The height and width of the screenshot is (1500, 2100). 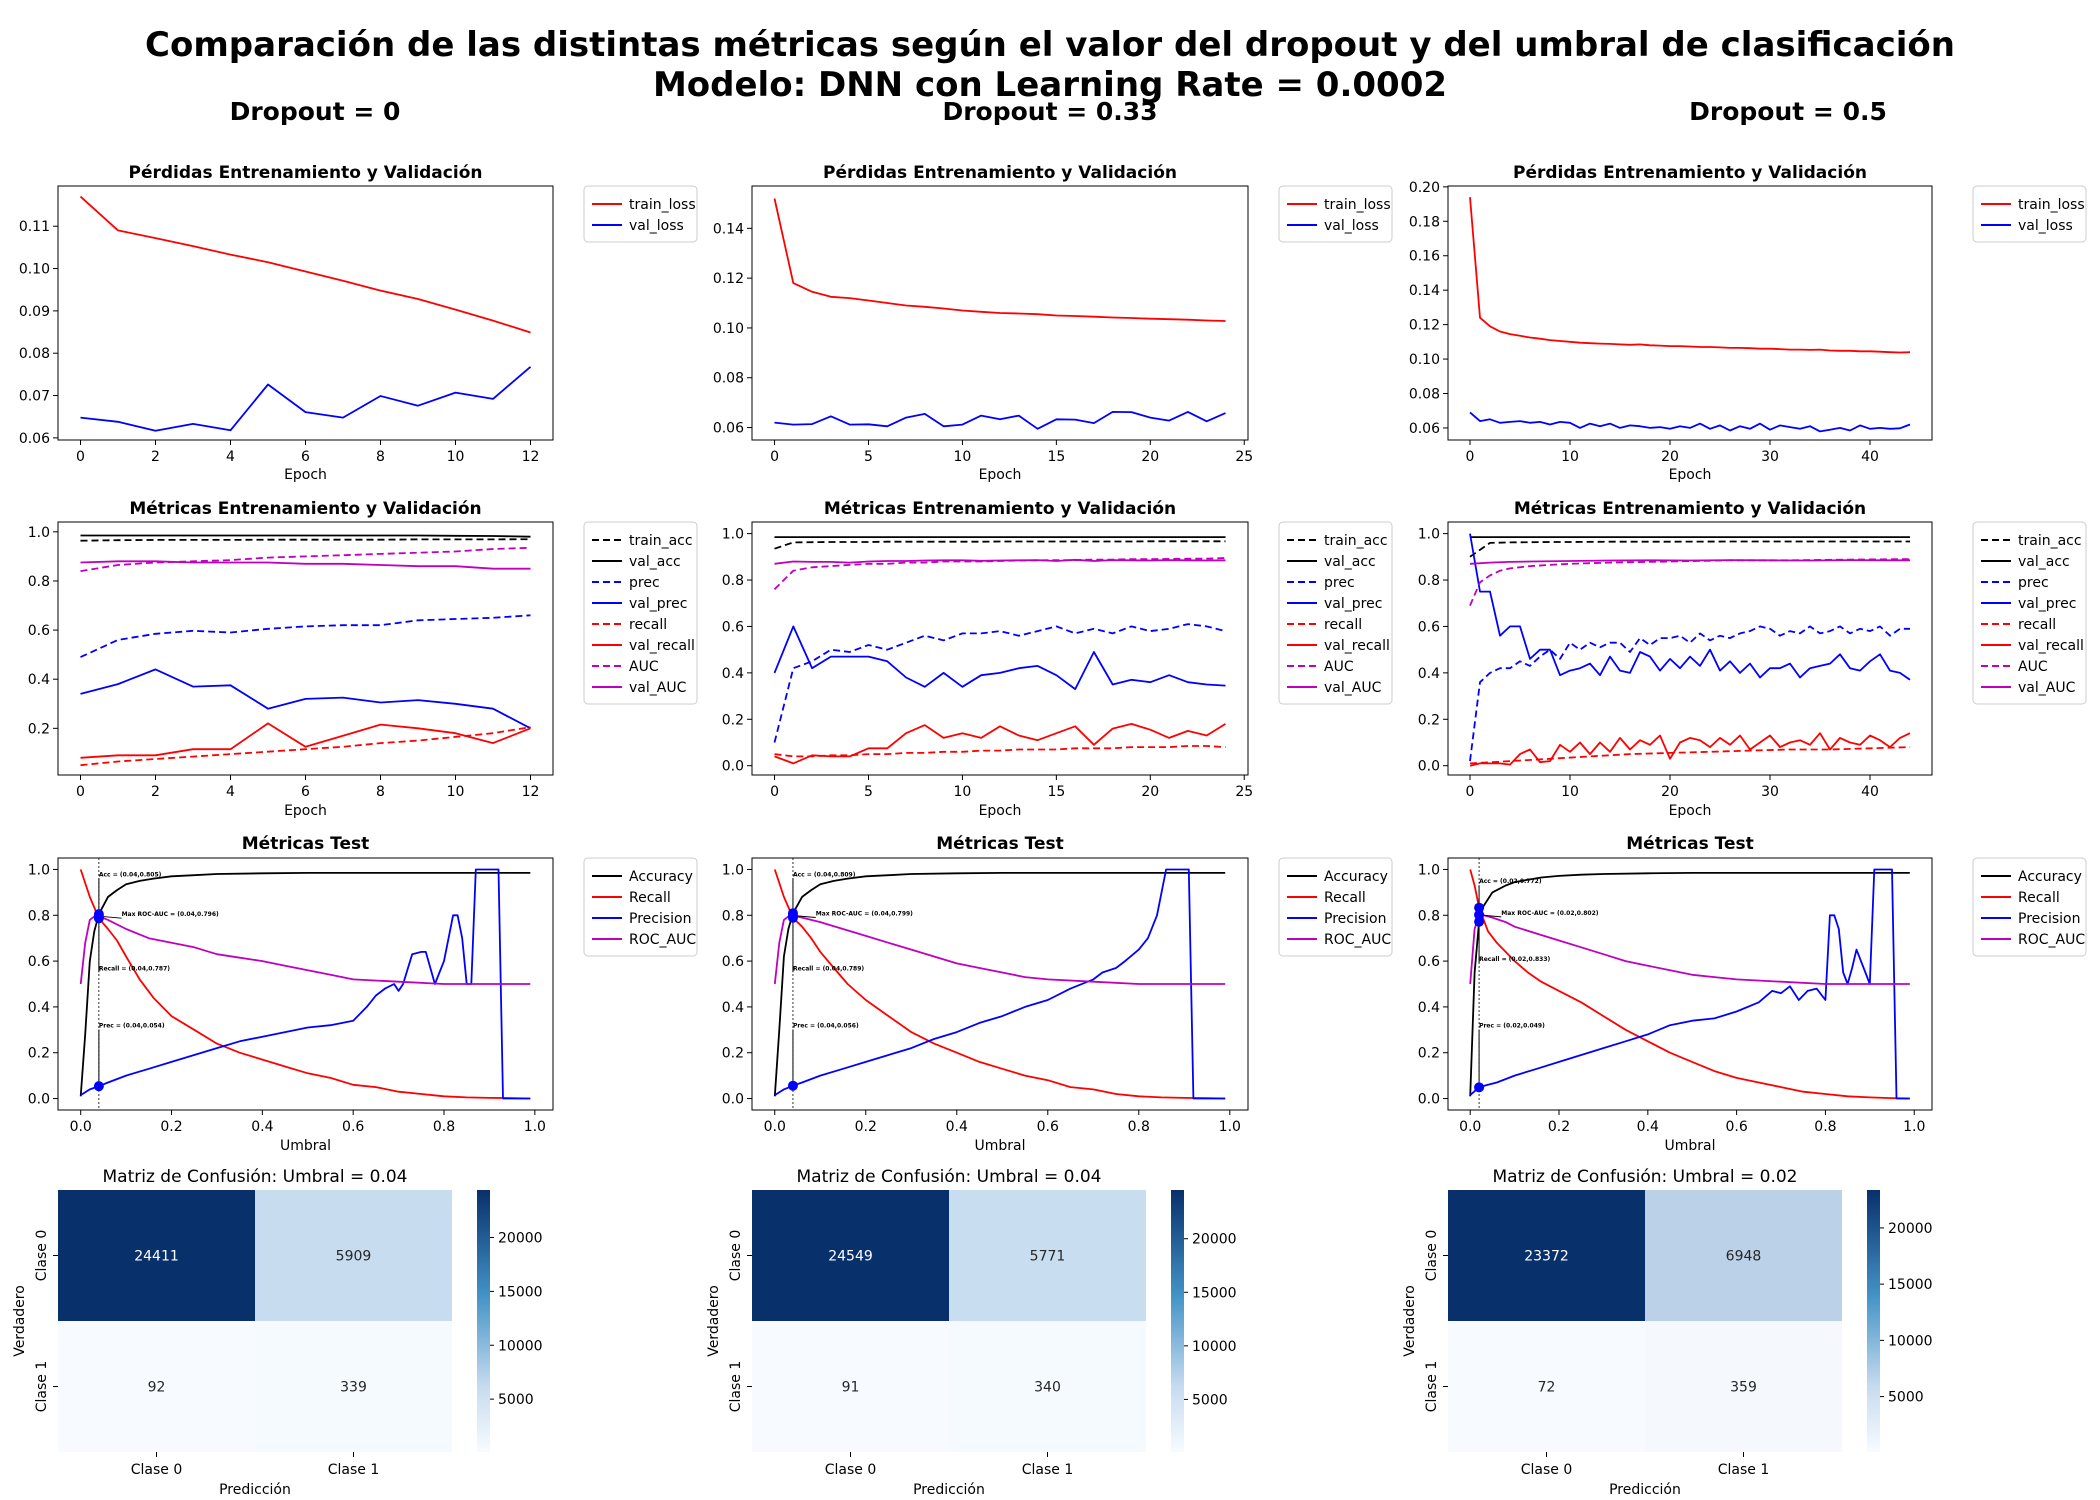 What do you see at coordinates (1690, 422) in the screenshot?
I see `series-line-val-loss` at bounding box center [1690, 422].